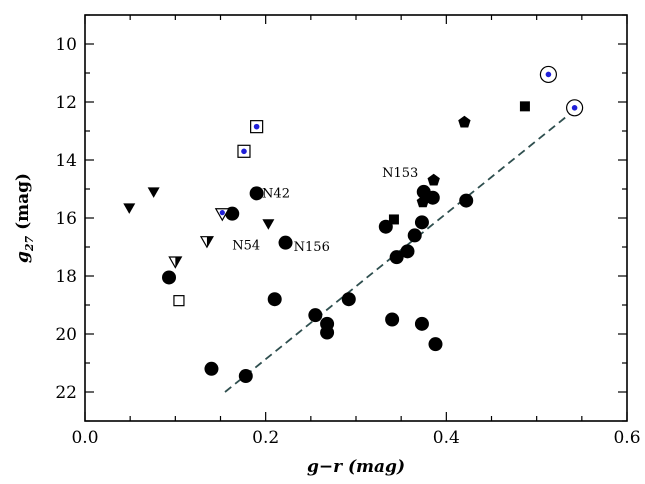 This screenshot has width=645, height=484. Describe the element at coordinates (276, 193) in the screenshot. I see `point-annotation: N42` at that location.